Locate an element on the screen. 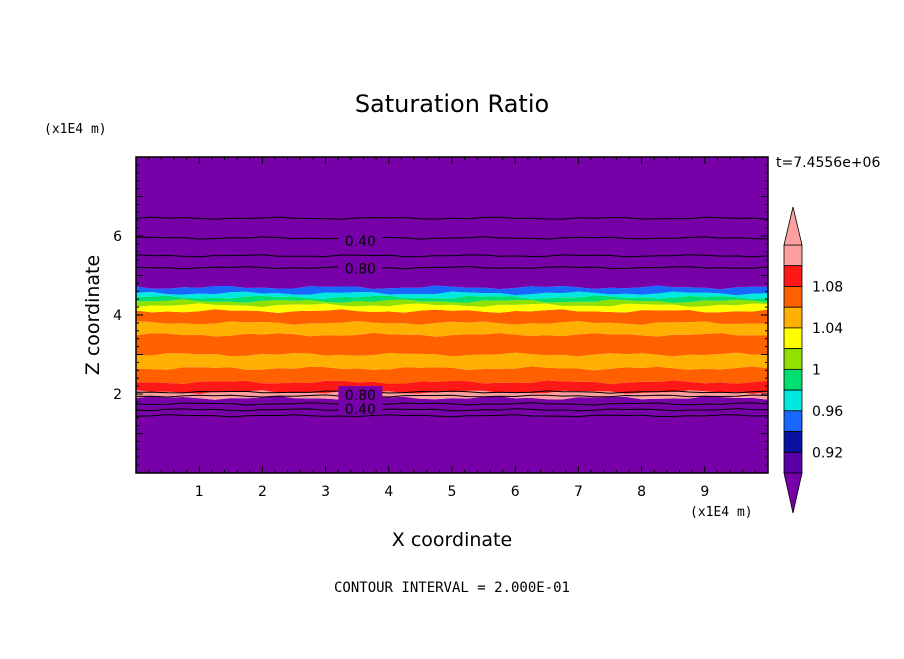  colorbar-over-arrow is located at coordinates (793, 226).